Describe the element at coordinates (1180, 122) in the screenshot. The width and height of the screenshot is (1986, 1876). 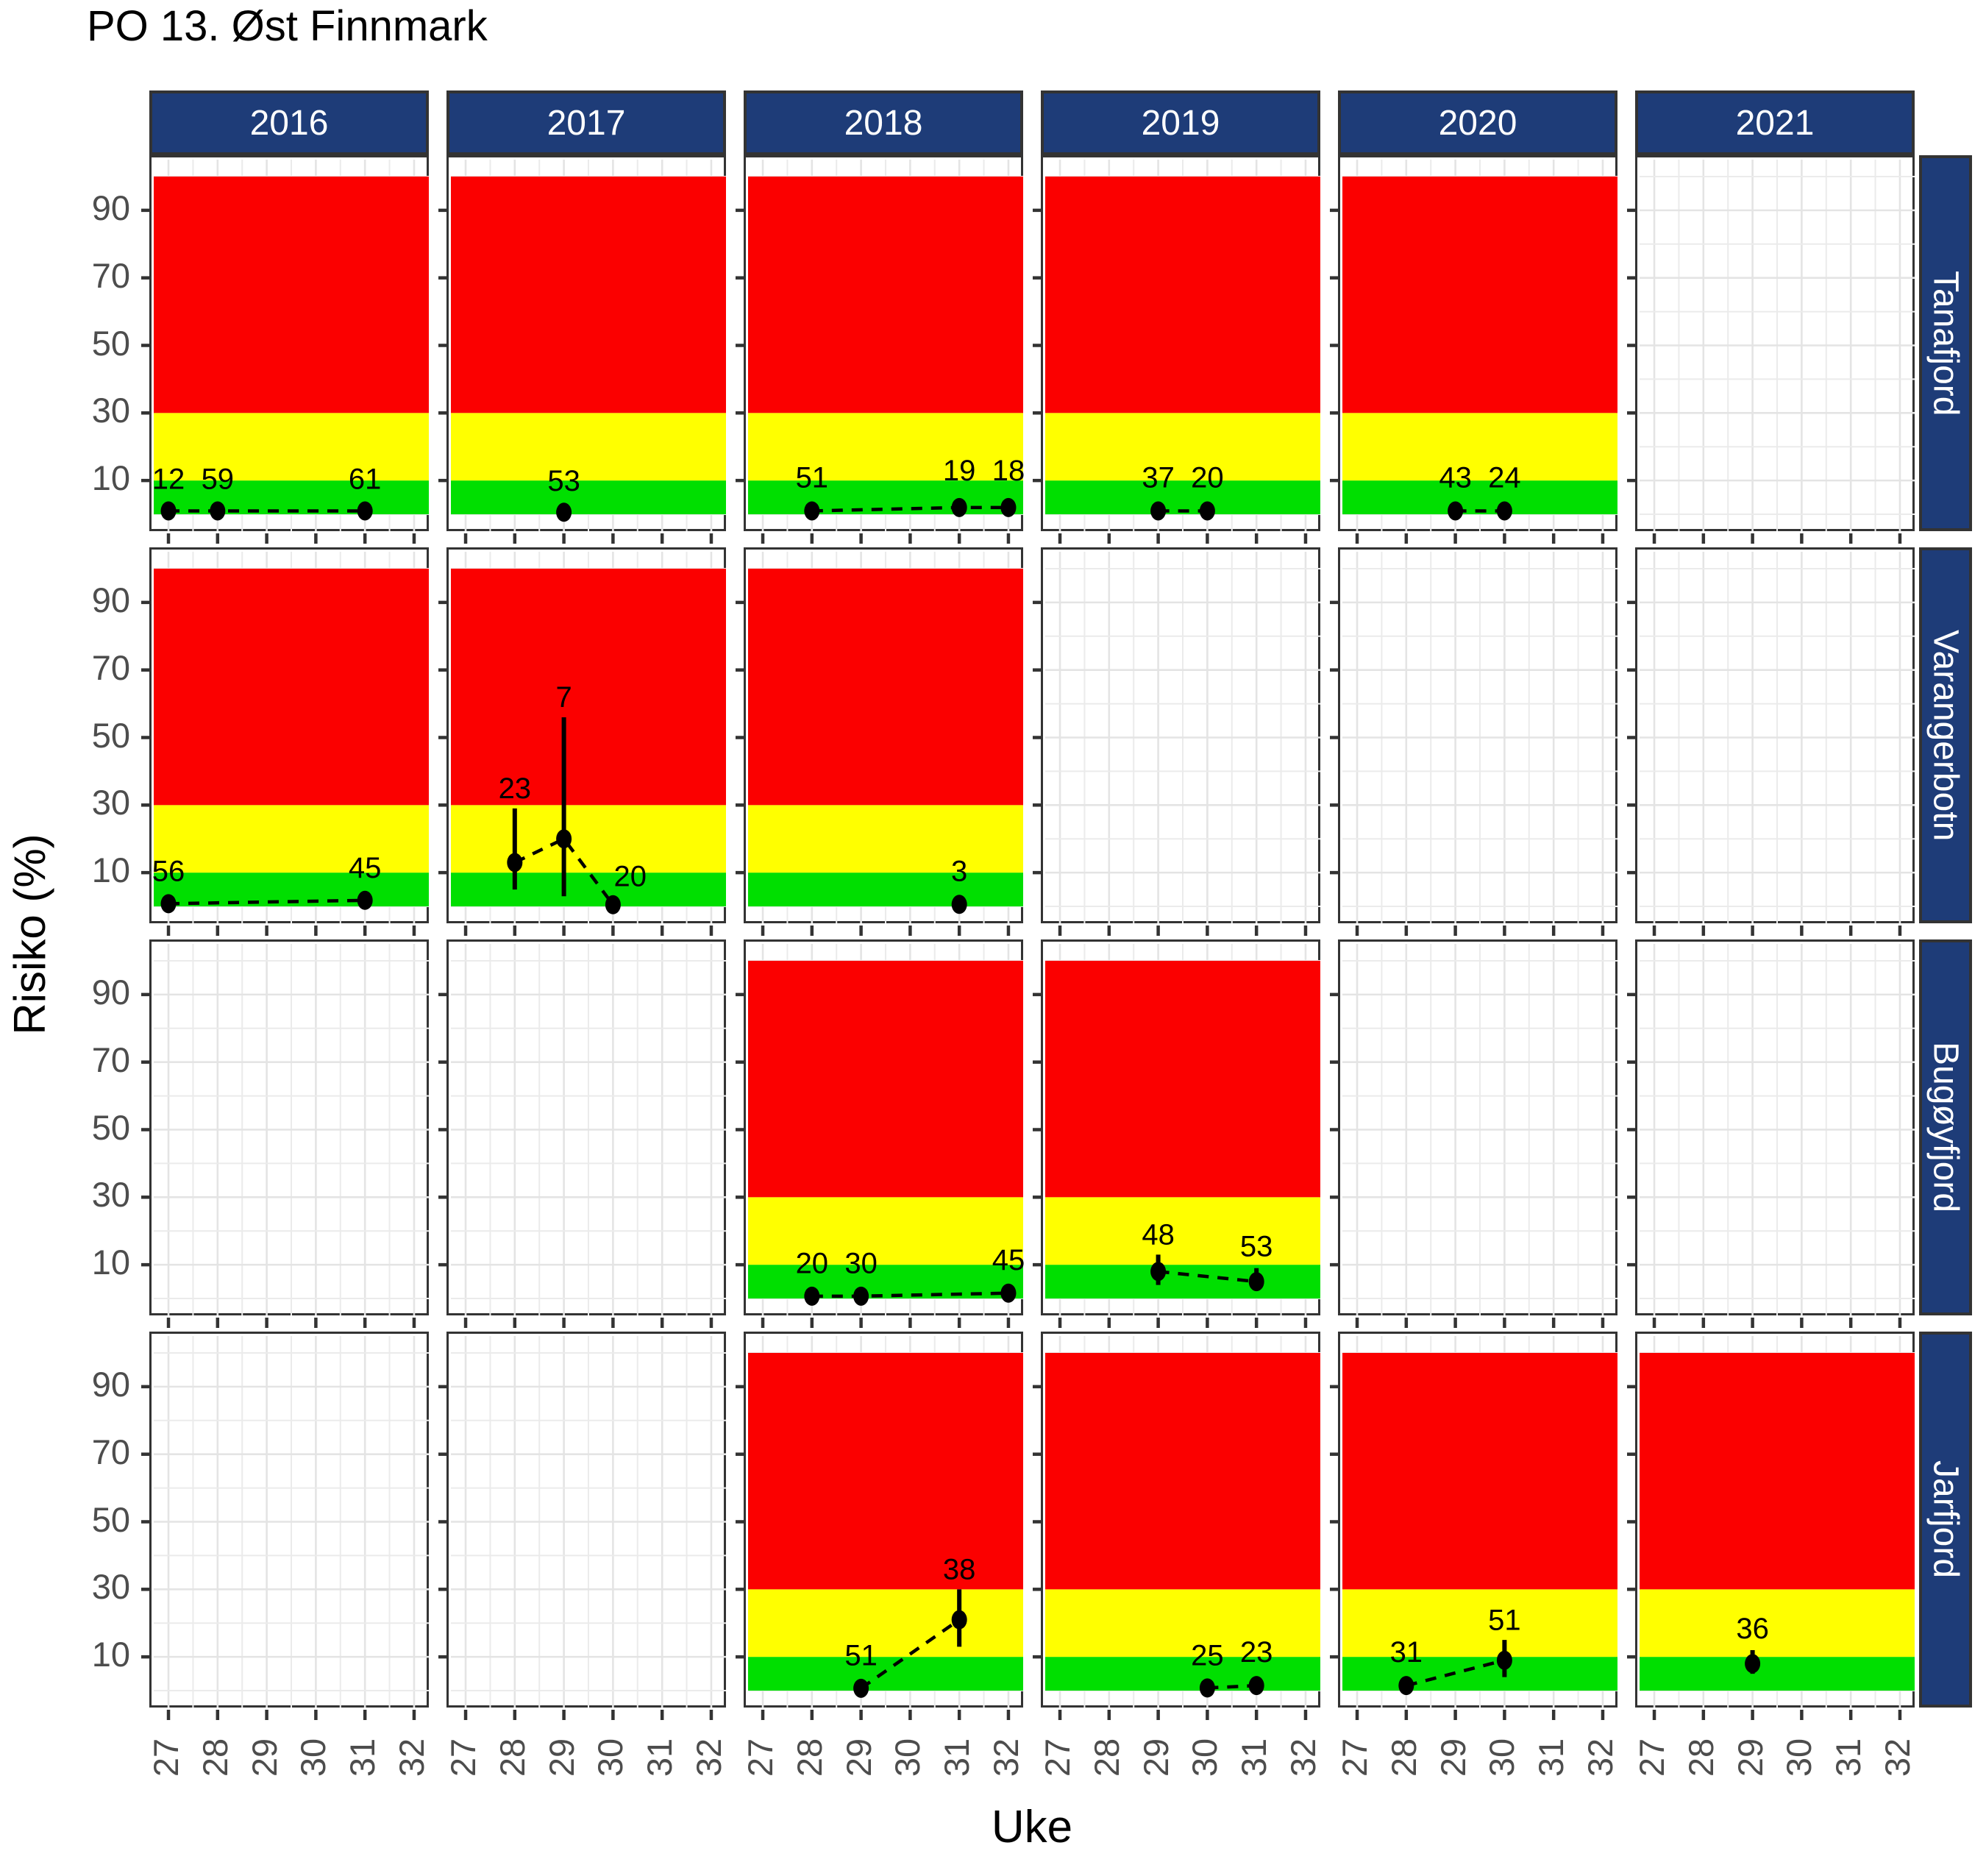
I see `column-strip-2019: 2019` at that location.